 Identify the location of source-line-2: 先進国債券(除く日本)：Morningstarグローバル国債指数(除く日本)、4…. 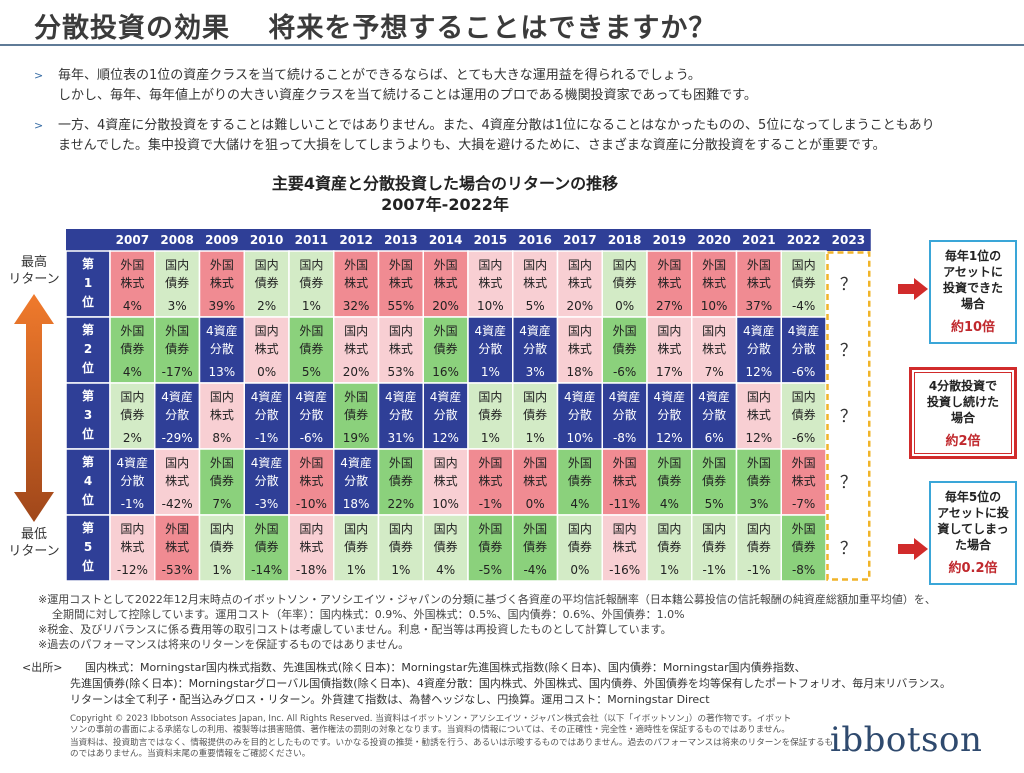
(511, 683).